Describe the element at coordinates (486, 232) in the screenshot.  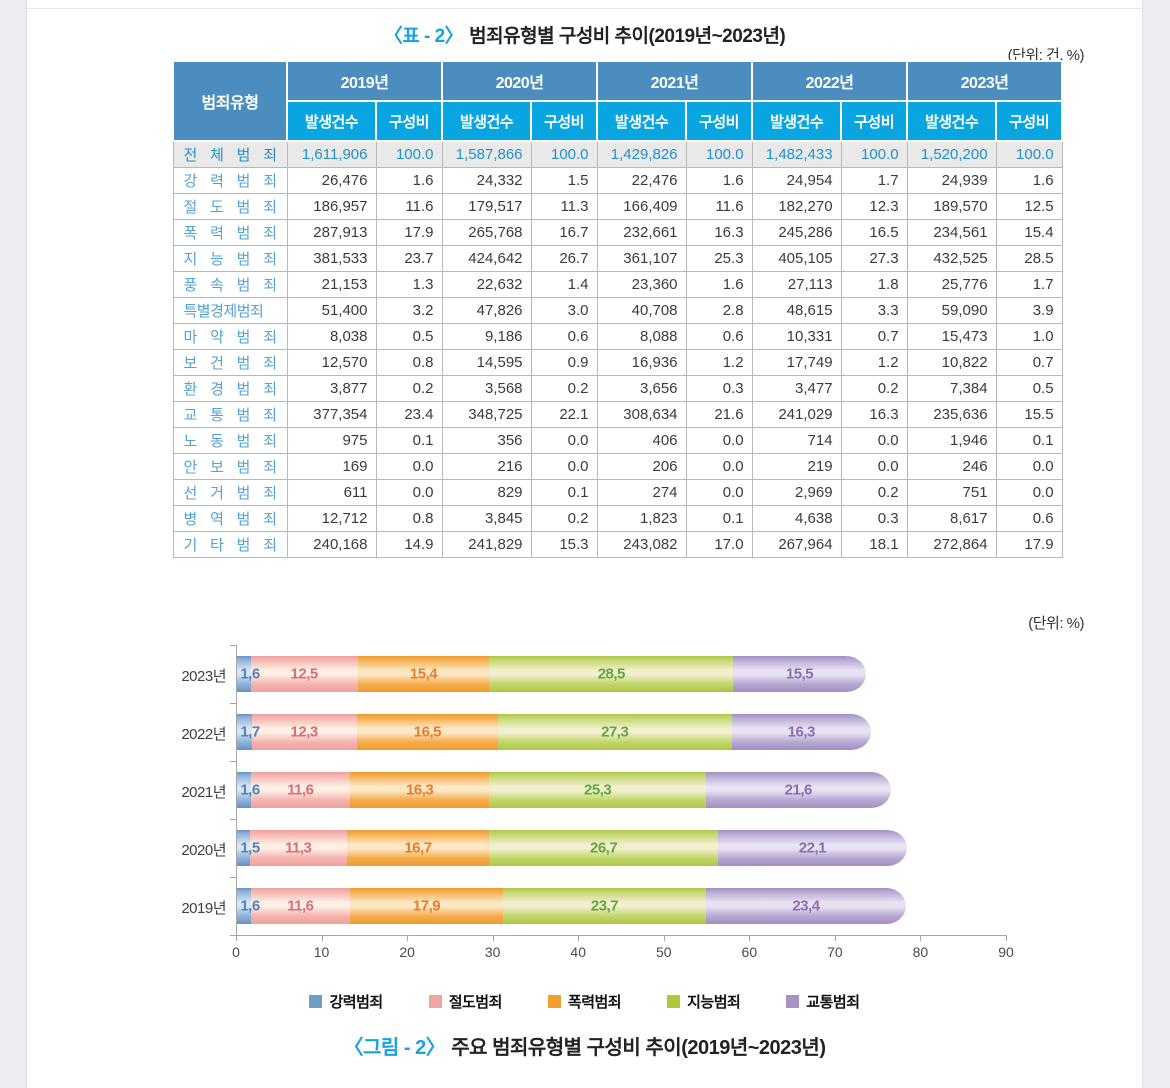
I see `count-cell: 265,768` at that location.